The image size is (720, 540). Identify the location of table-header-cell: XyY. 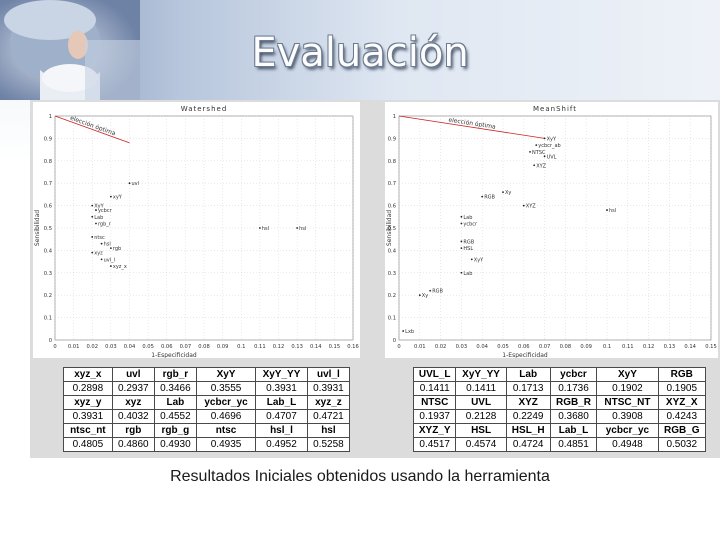
(226, 374).